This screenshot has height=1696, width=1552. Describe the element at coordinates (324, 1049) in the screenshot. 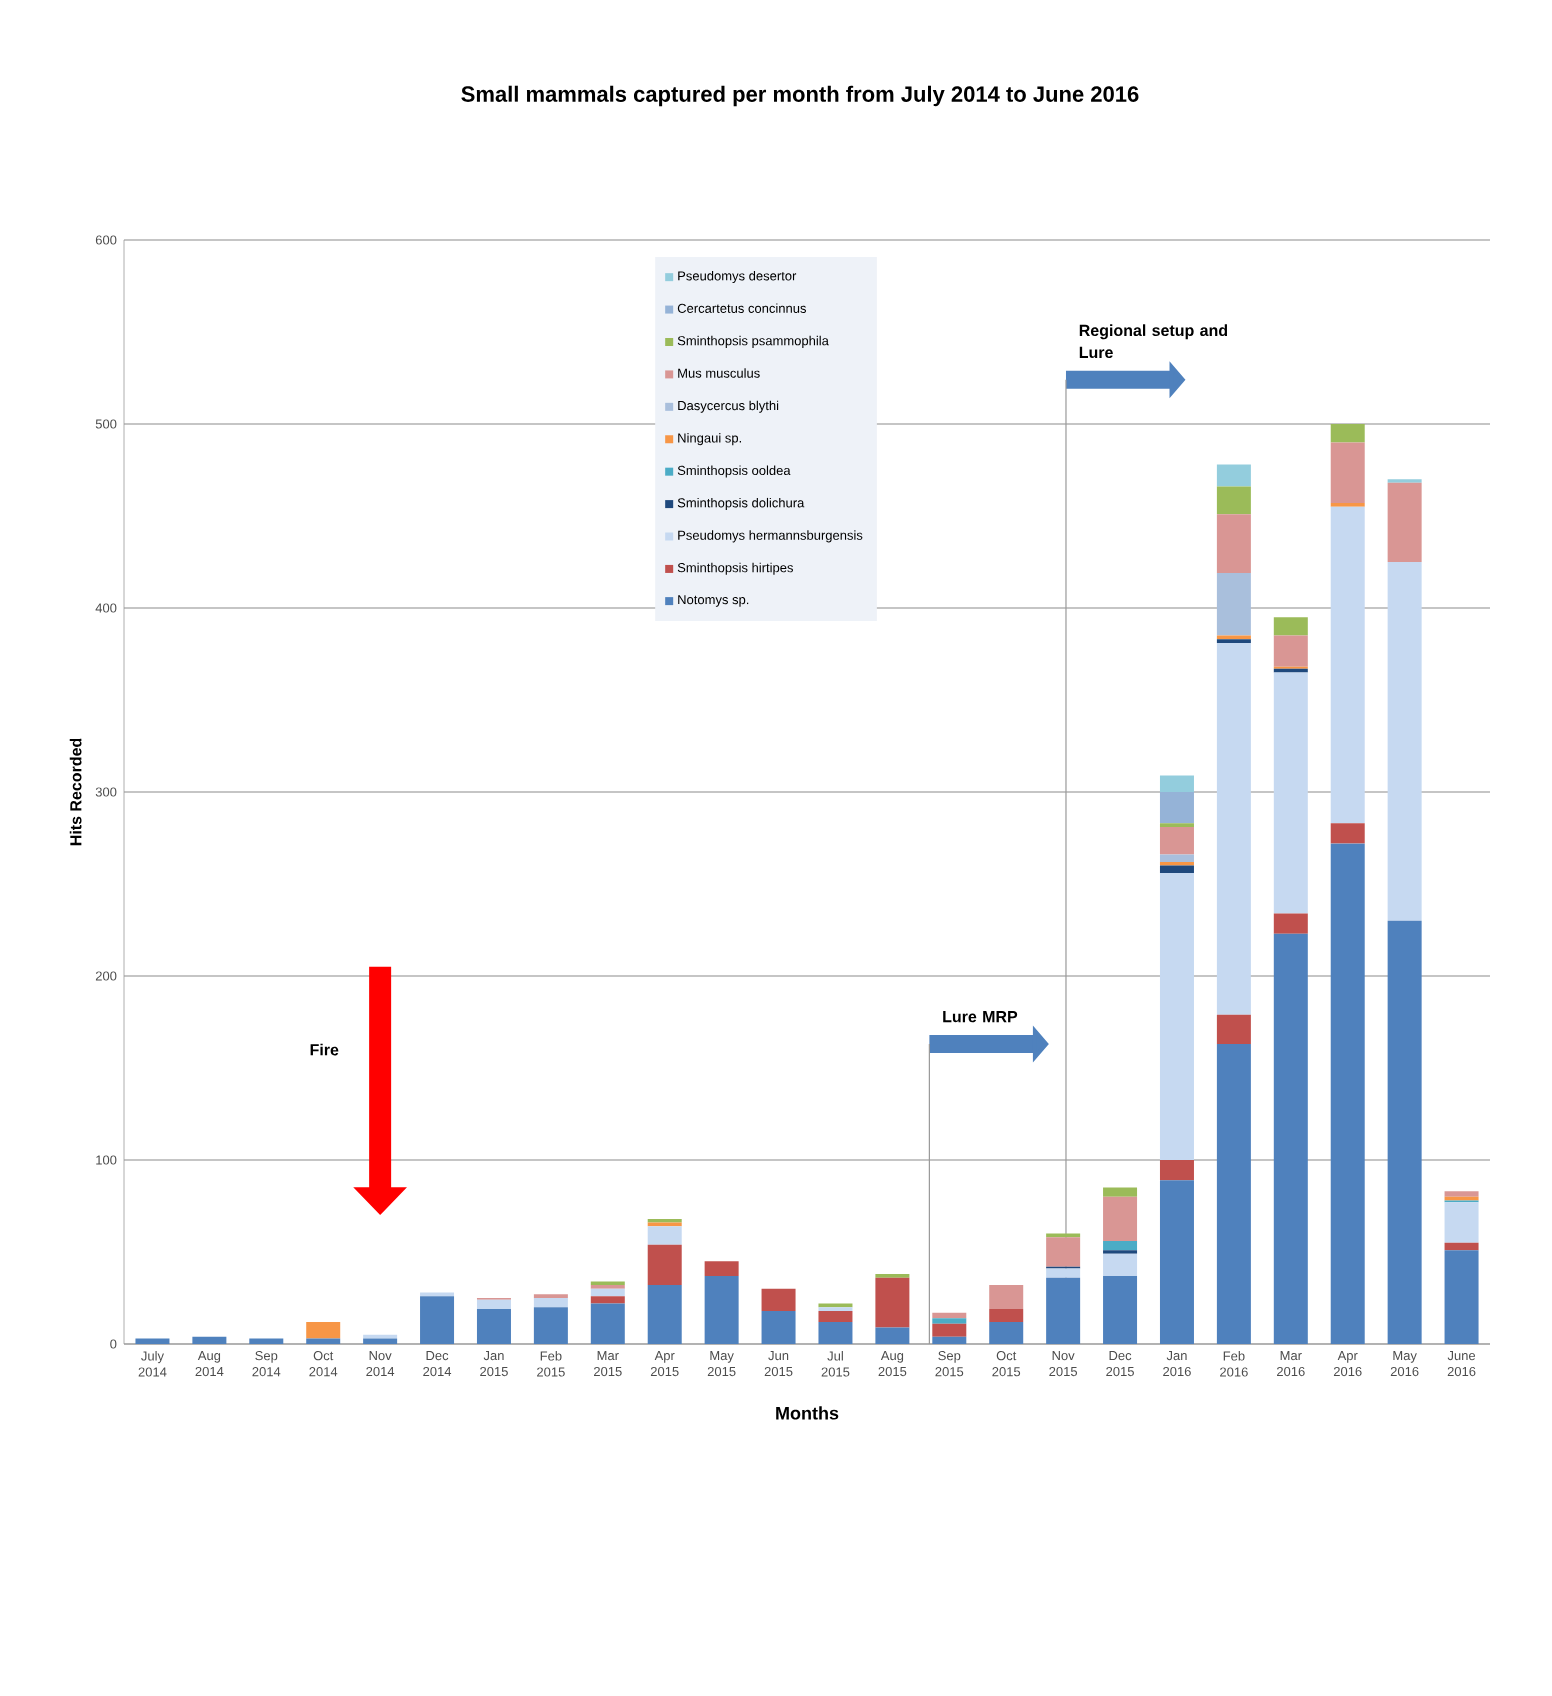

I see `annotation: Fire` at that location.